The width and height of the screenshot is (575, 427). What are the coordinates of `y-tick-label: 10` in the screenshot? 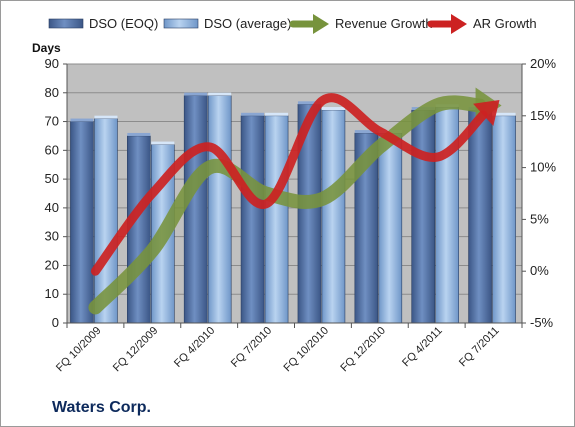 It's located at (52, 293).